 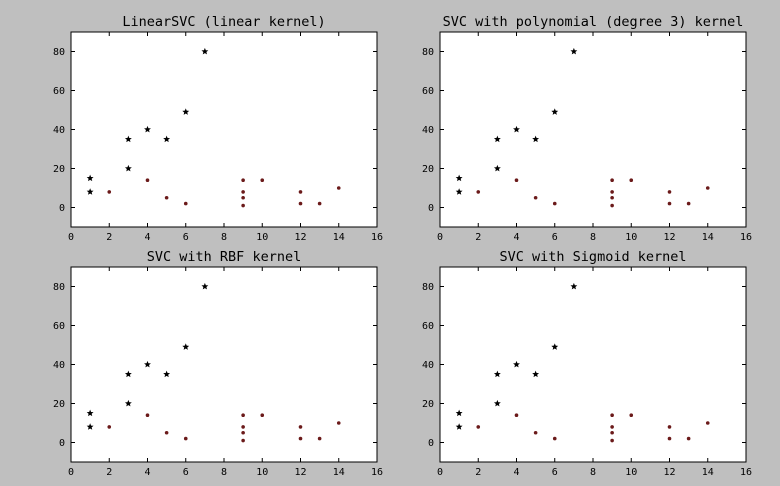 I want to click on x-tick-label: 6, so click(x=555, y=237).